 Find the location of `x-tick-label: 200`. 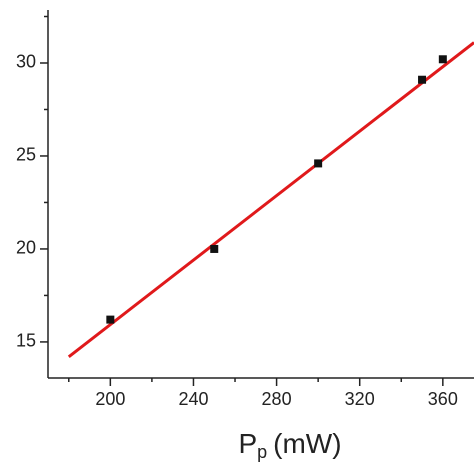

x-tick-label: 200 is located at coordinates (110, 399).